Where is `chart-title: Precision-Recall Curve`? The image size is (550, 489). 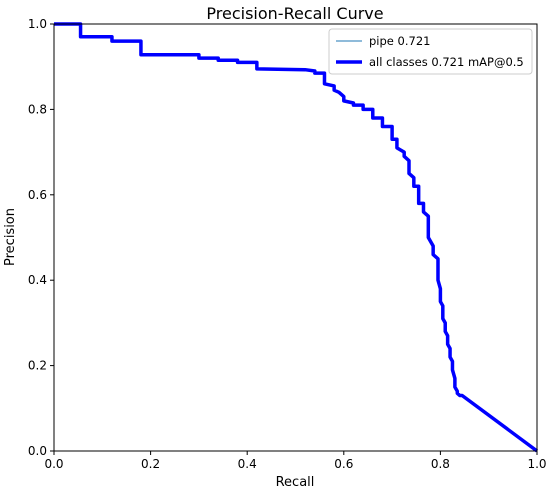 chart-title: Precision-Recall Curve is located at coordinates (294, 13).